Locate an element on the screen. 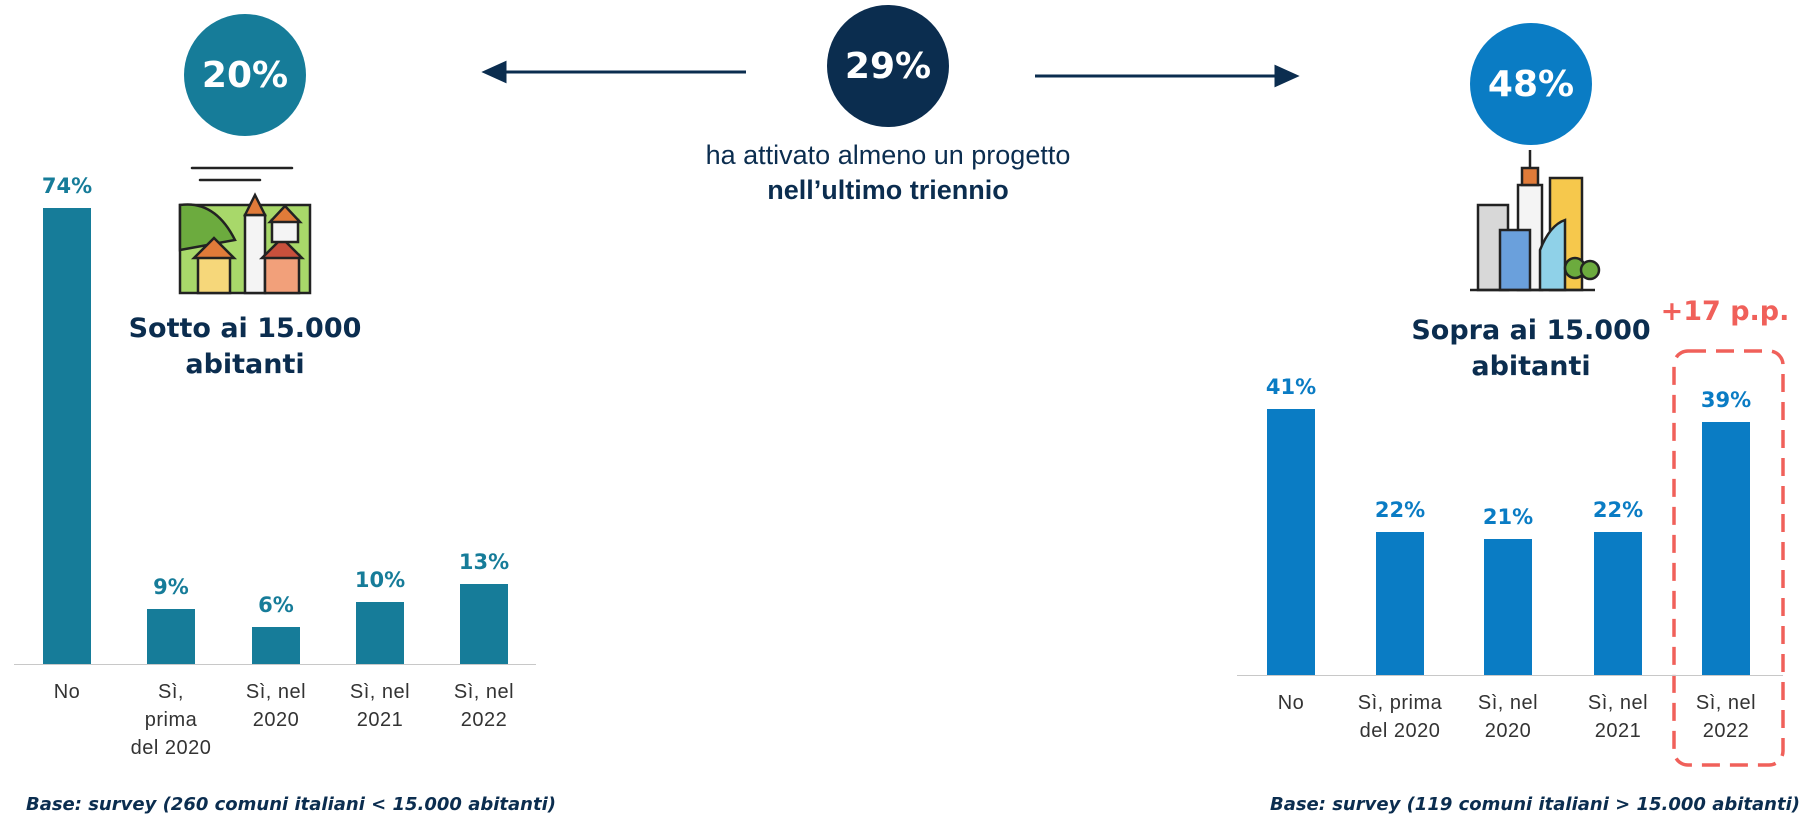  value-label: 10% is located at coordinates (380, 580).